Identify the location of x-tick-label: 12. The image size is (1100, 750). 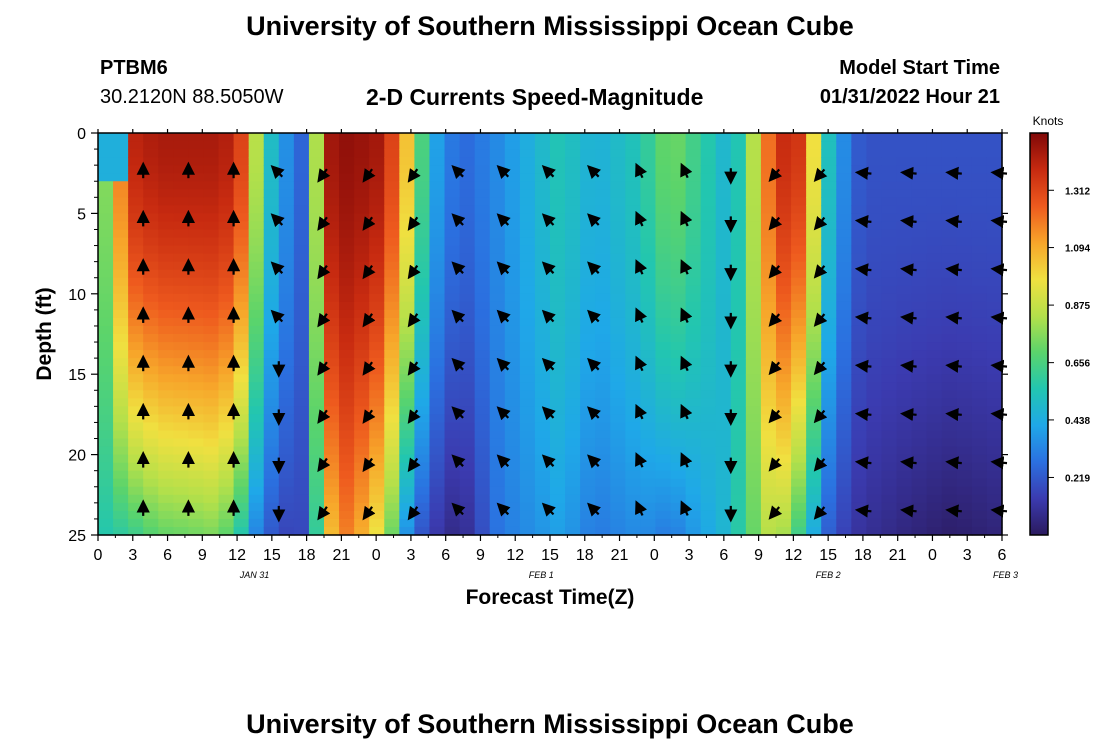
(237, 555).